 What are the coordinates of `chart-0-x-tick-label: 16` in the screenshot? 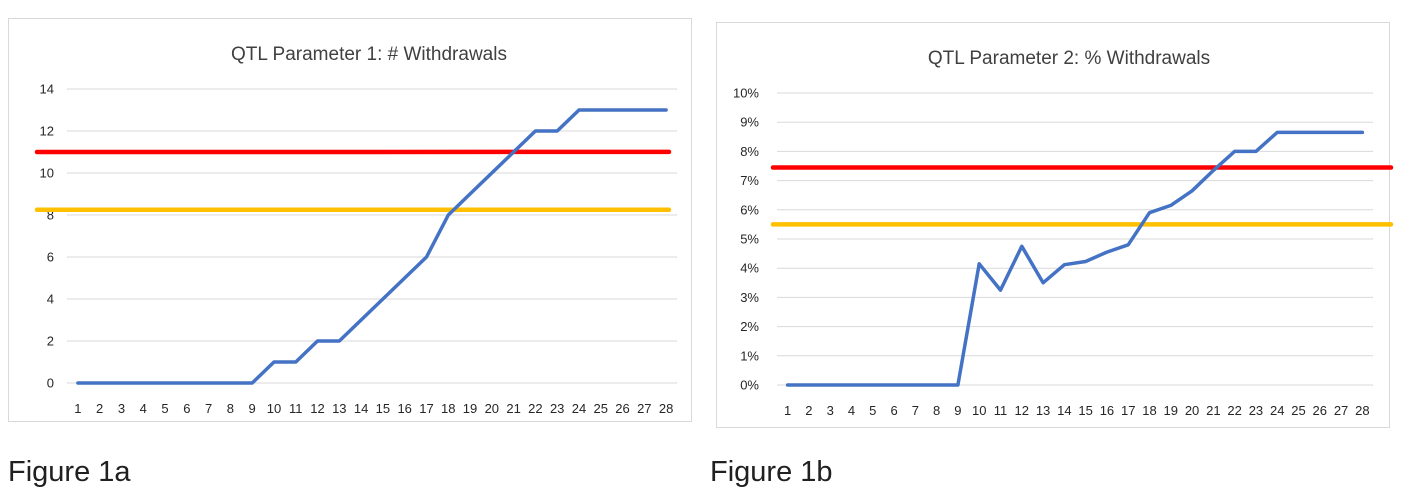 It's located at (404, 408).